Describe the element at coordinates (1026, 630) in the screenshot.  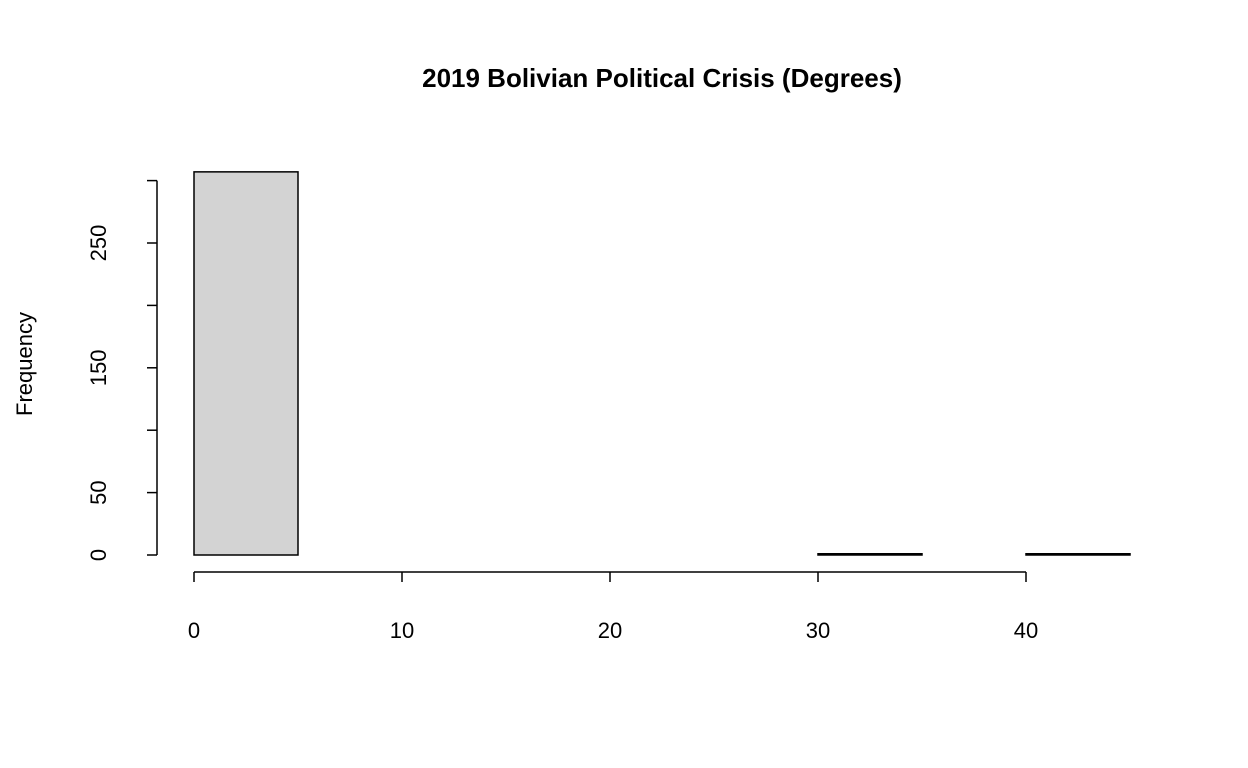
I see `x-tick-label: 40` at that location.